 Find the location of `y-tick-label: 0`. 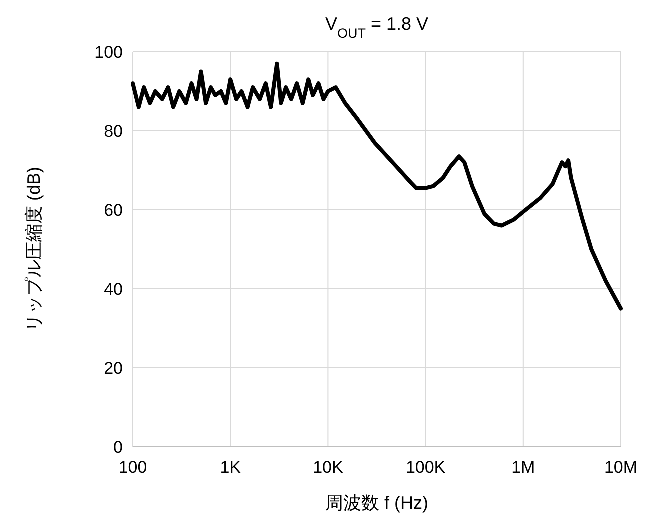

y-tick-label: 0 is located at coordinates (118, 447).